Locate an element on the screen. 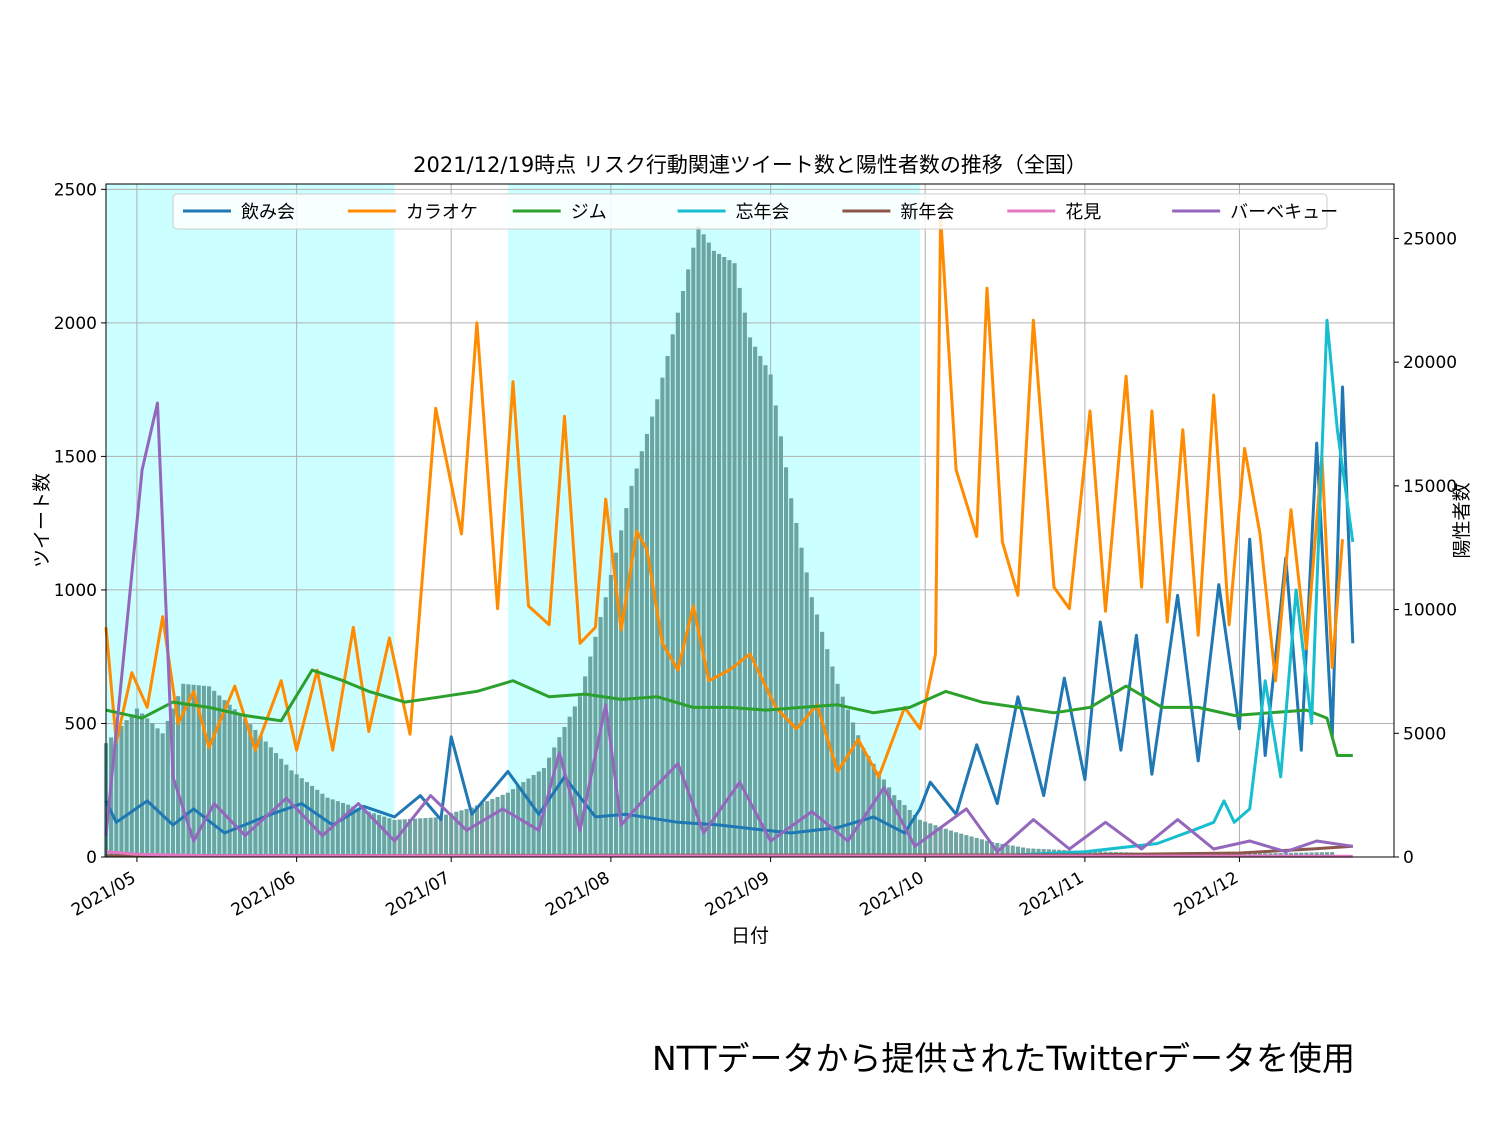 This screenshot has height=1125, width=1500. x-tick-label: 2021/08 is located at coordinates (577, 894).